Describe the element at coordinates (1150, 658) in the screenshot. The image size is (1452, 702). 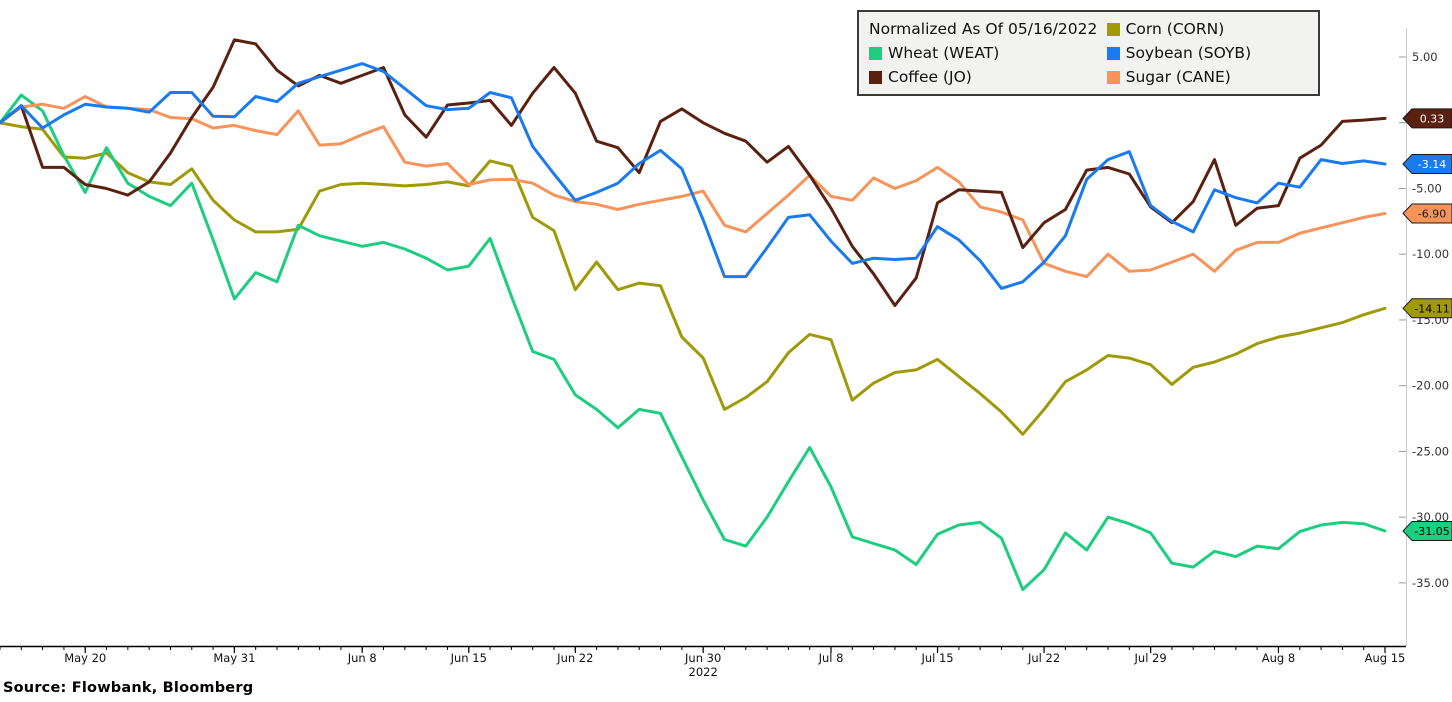
I see `x-axis-label: Jul 29` at that location.